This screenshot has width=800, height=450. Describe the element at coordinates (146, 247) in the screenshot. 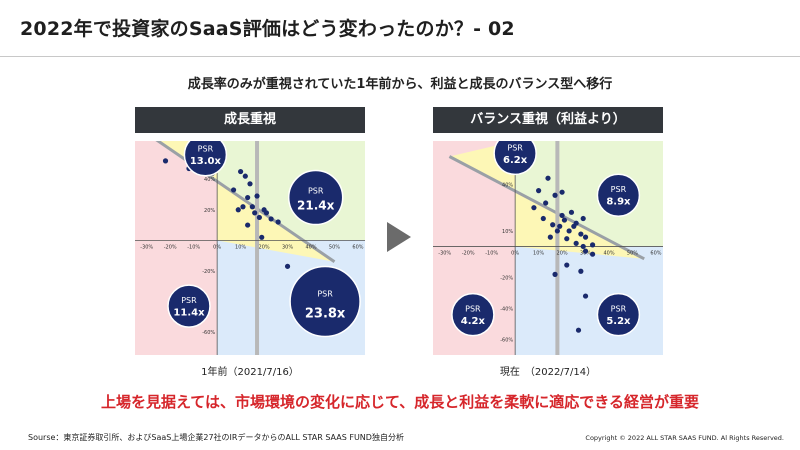

I see `x-tick-label: -30%` at that location.